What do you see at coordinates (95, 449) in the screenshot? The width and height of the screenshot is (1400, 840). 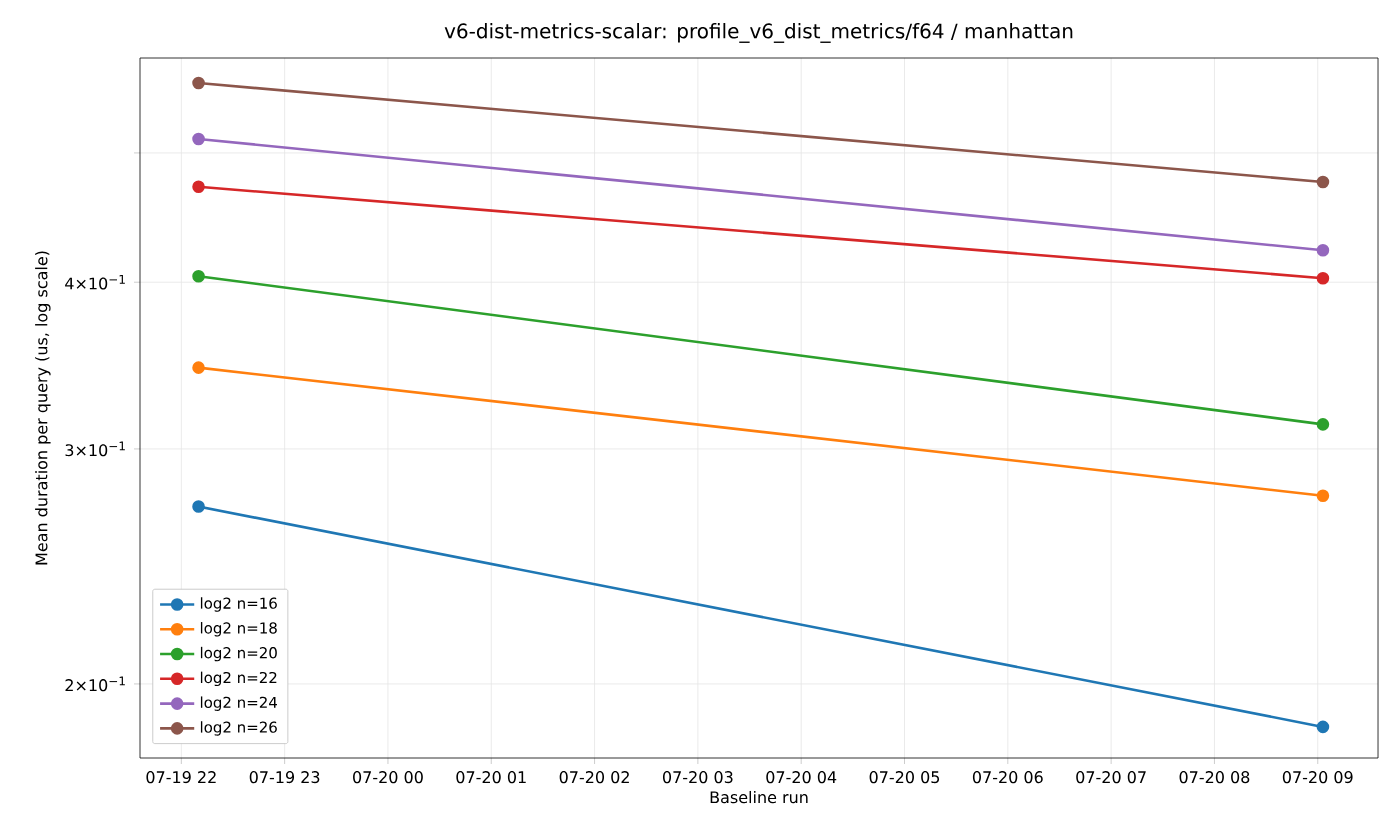 I see `y-tick-label: 3×10$^{−1}$` at bounding box center [95, 449].